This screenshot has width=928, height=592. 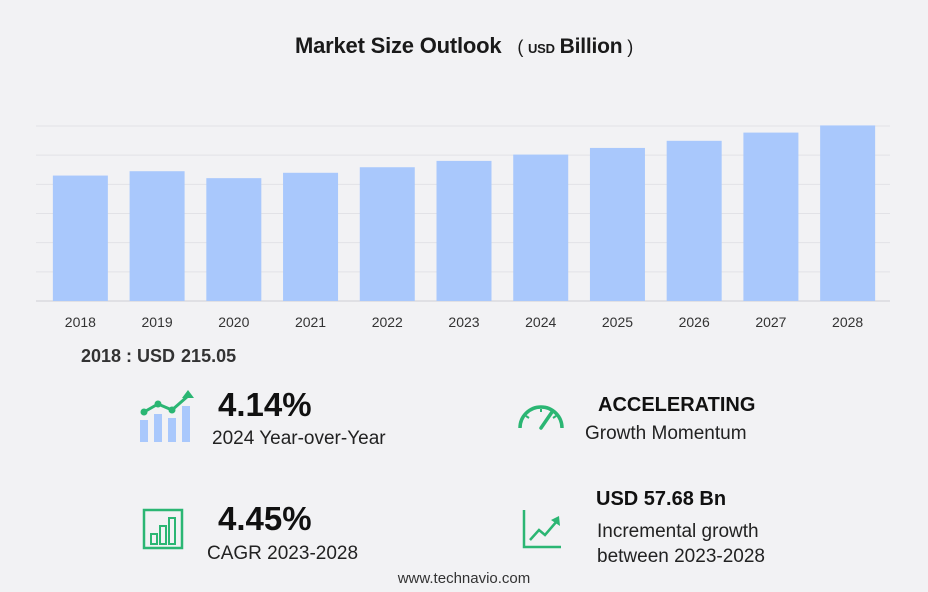 What do you see at coordinates (163, 529) in the screenshot?
I see `bar-chart-icon` at bounding box center [163, 529].